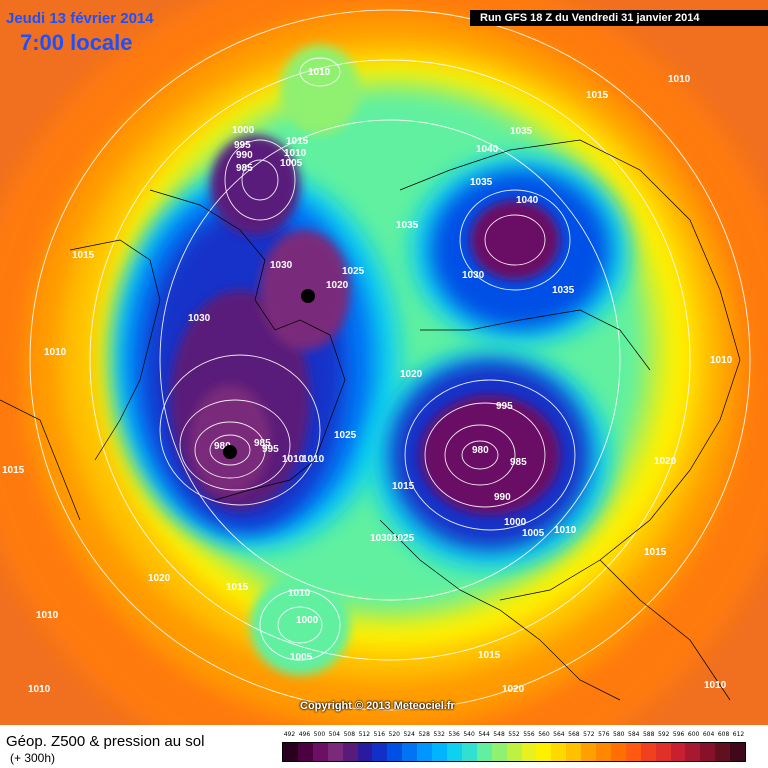  I want to click on color-scale-label: 576, so click(604, 734).